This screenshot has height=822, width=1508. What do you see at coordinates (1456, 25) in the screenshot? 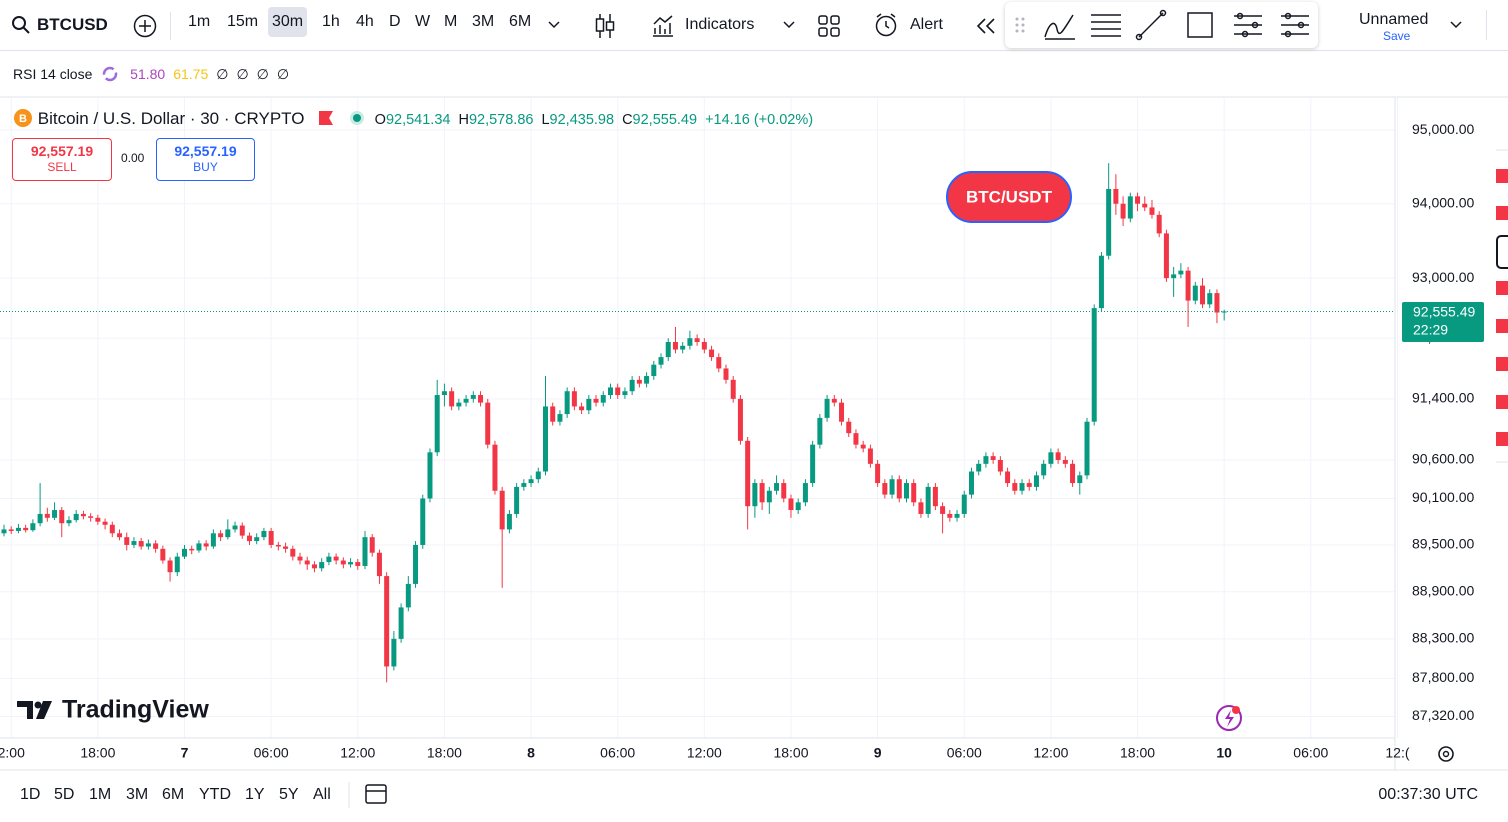
I see `layout-dropdown` at bounding box center [1456, 25].